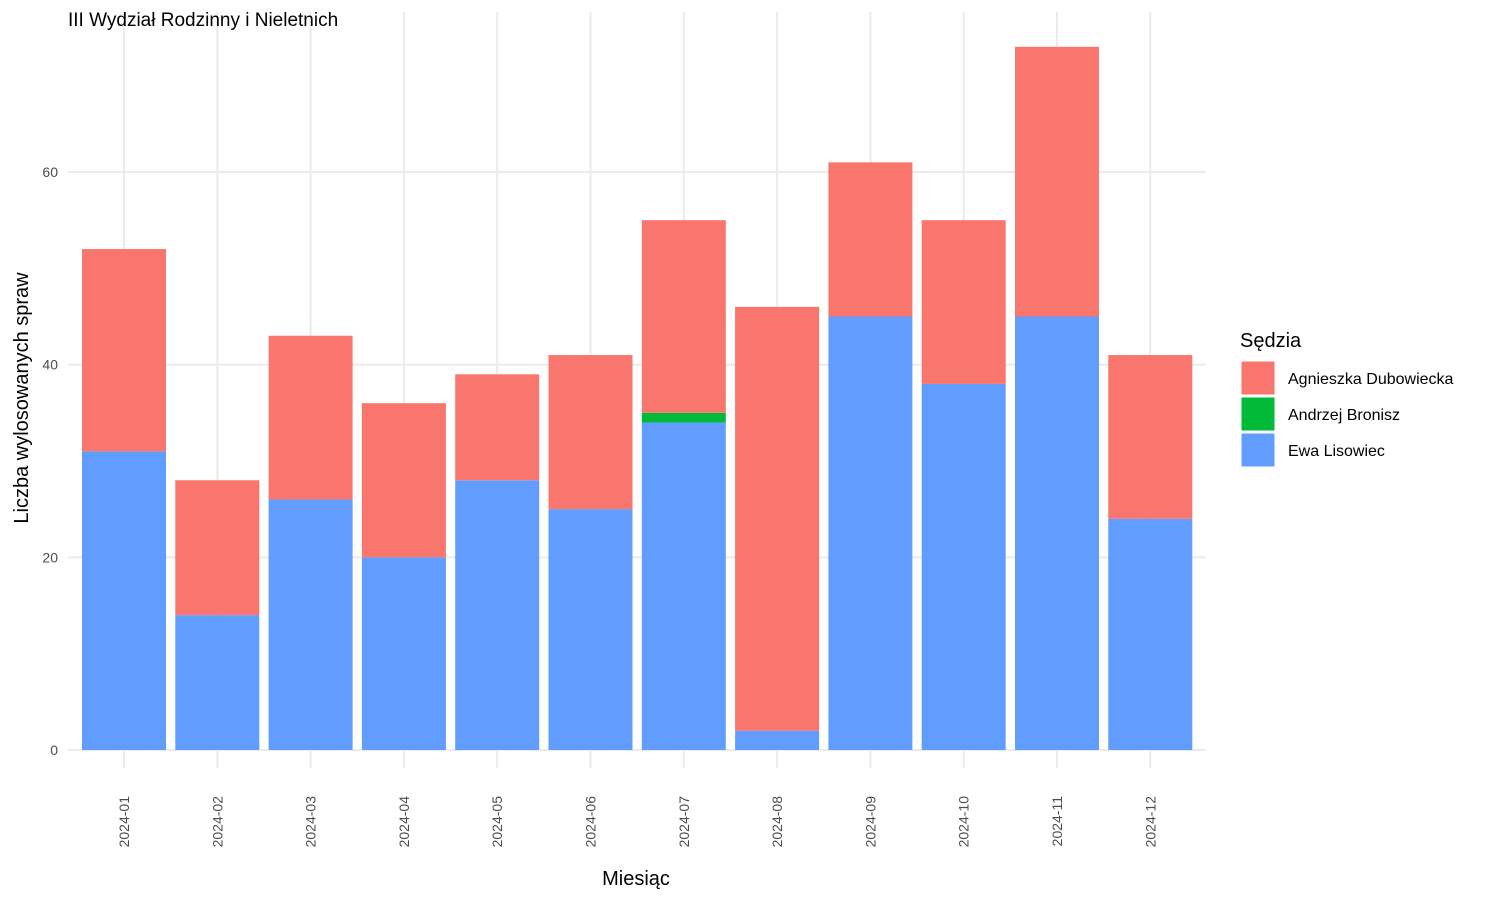 Image resolution: width=1500 pixels, height=900 pixels. I want to click on x-tick-label: 2024-05, so click(497, 822).